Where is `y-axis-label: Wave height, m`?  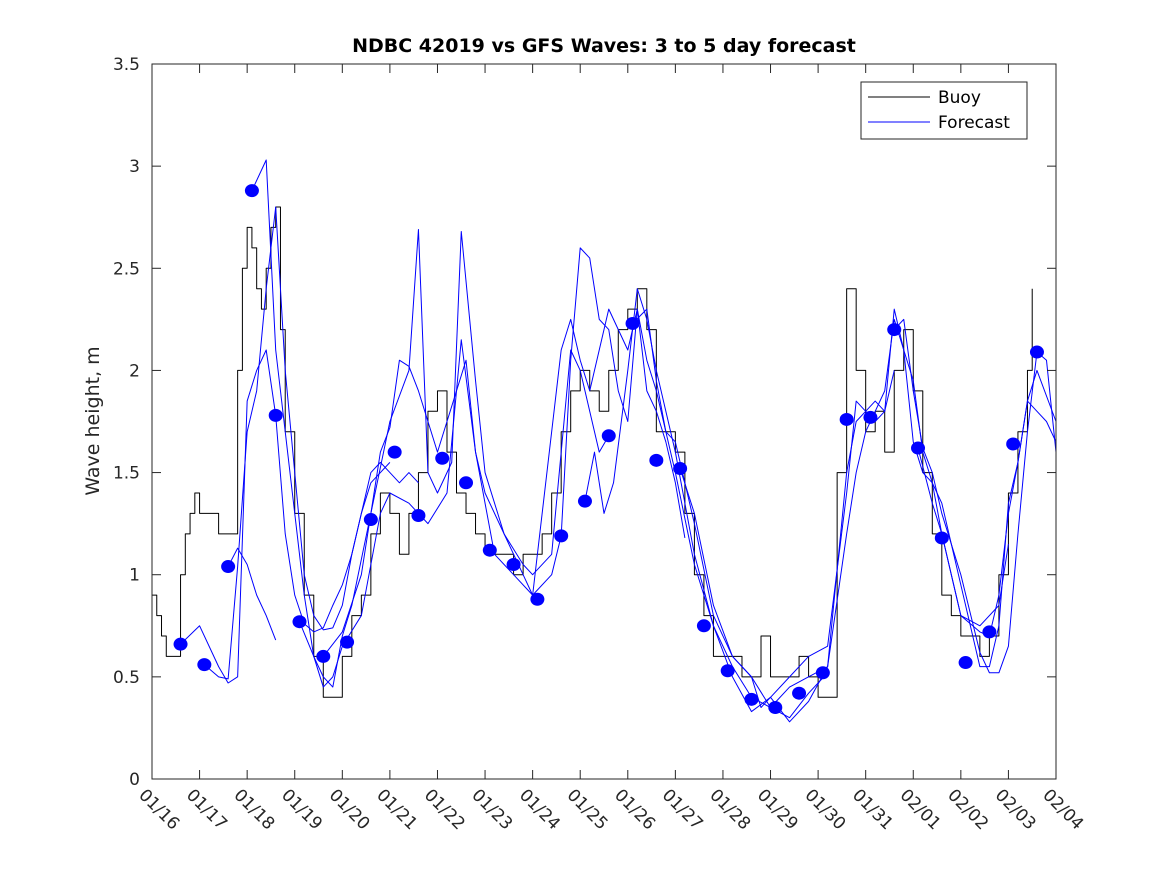
y-axis-label: Wave height, m is located at coordinates (93, 420).